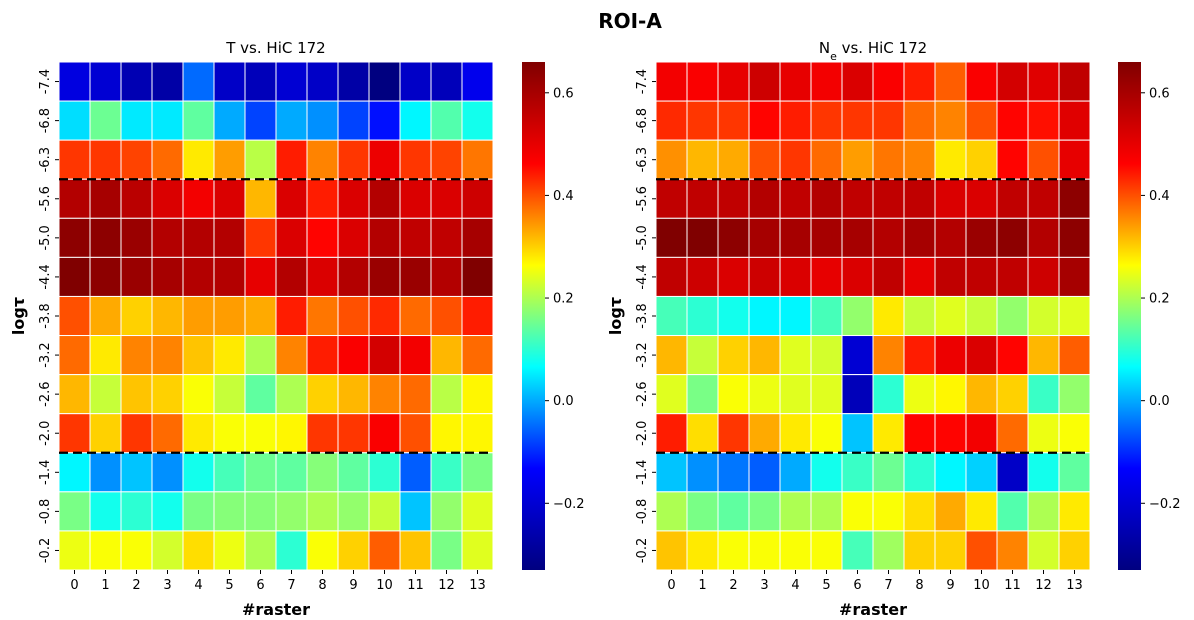 Image resolution: width=1194 pixels, height=620 pixels. I want to click on y-tick-label: -6.8, so click(45, 120).